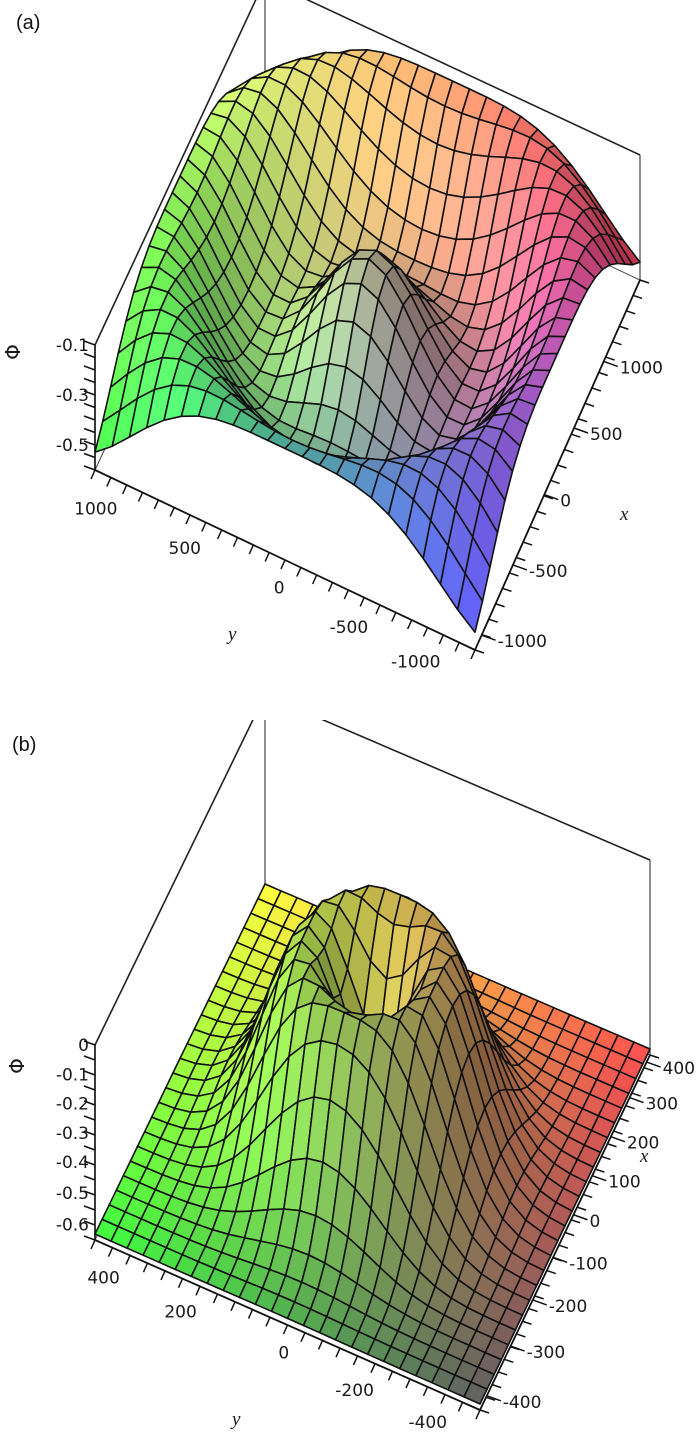 The height and width of the screenshot is (1433, 700). Describe the element at coordinates (354, 1391) in the screenshot. I see `y-tick-label: -200` at that location.